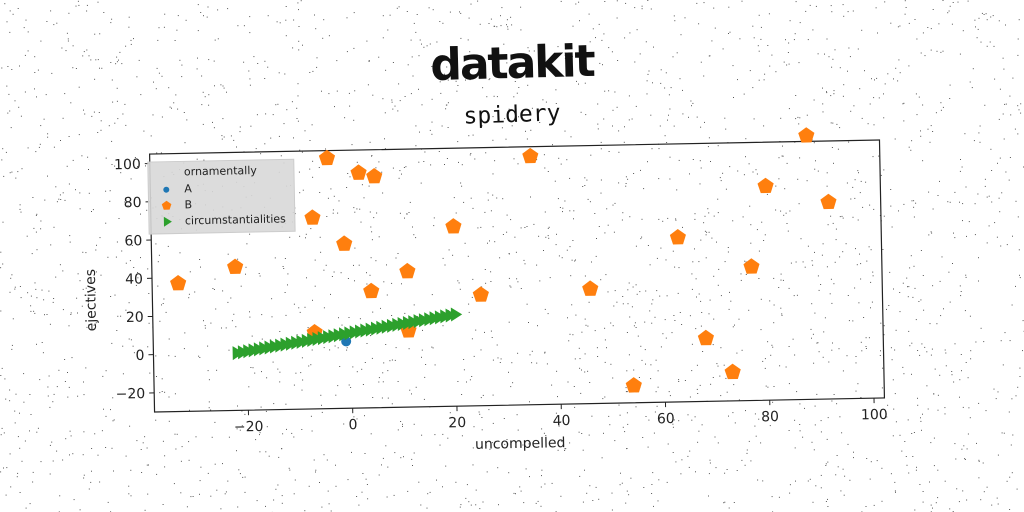 This screenshot has height=512, width=1024. What do you see at coordinates (874, 415) in the screenshot?
I see `x-tick-label: 100` at bounding box center [874, 415].